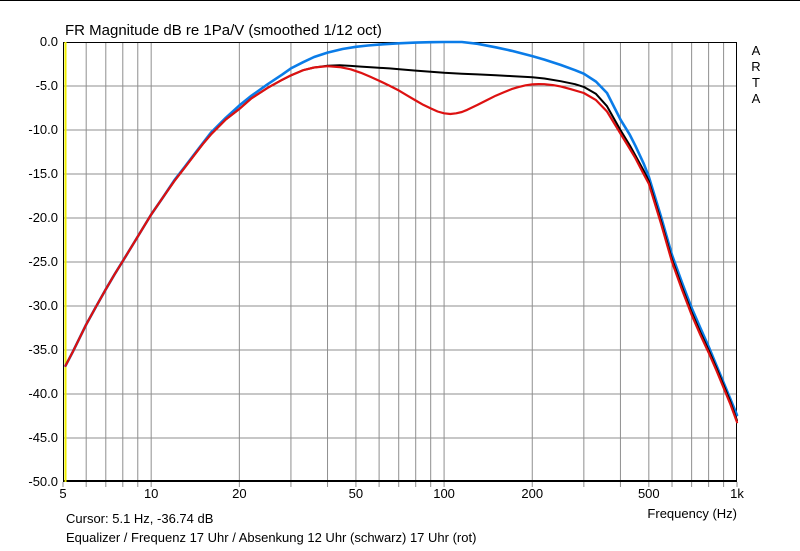 The width and height of the screenshot is (800, 551). Describe the element at coordinates (43, 437) in the screenshot. I see `y-tick-label: -45.0` at that location.